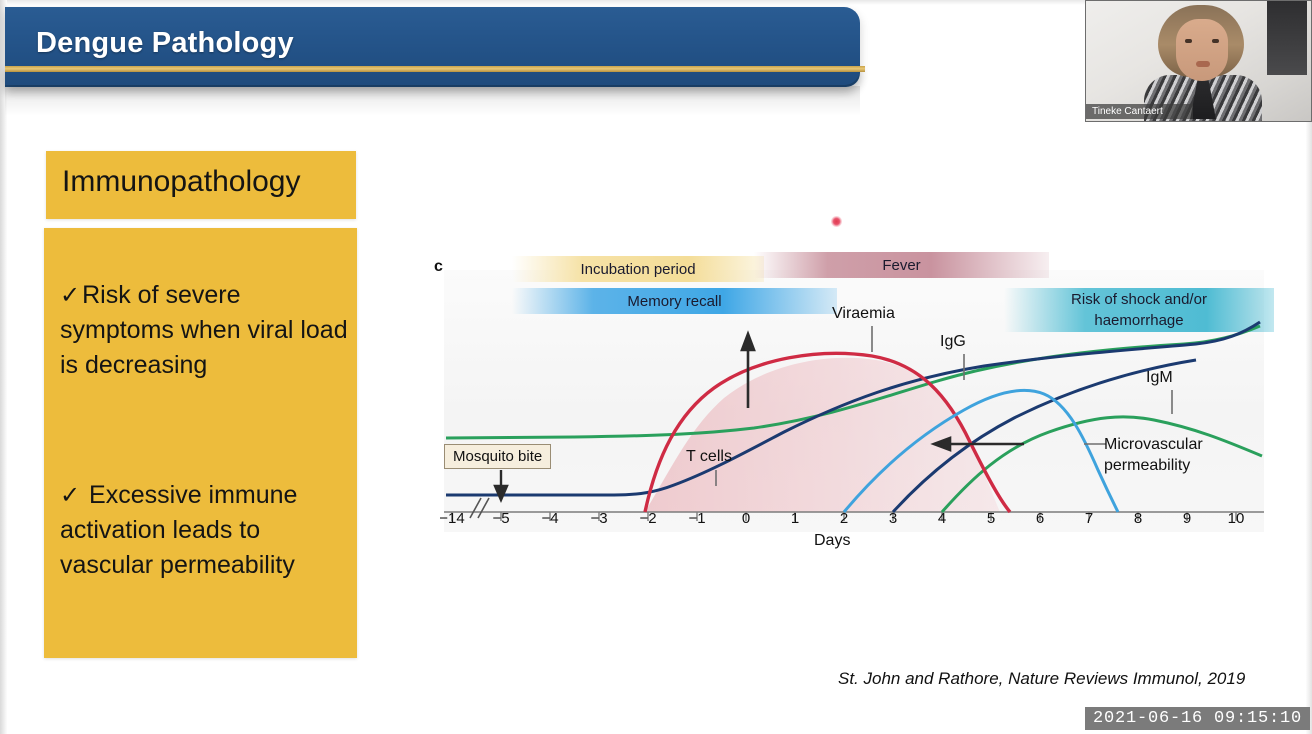  I want to click on page-title: Dengue Pathology, so click(165, 43).